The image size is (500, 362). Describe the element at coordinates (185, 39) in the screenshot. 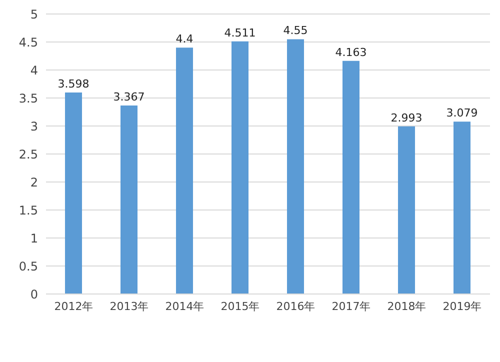

I see `data-label: 4.4` at that location.